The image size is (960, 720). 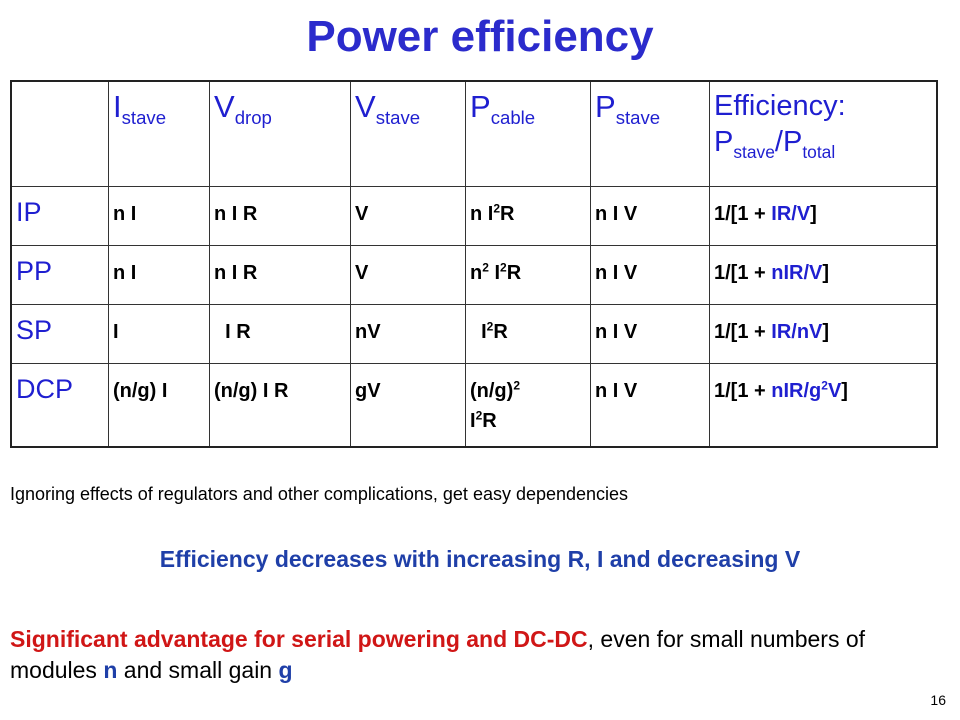 What do you see at coordinates (823, 133) in the screenshot?
I see `header-efficiency: Efficiency: Pstave/Ptotal` at bounding box center [823, 133].